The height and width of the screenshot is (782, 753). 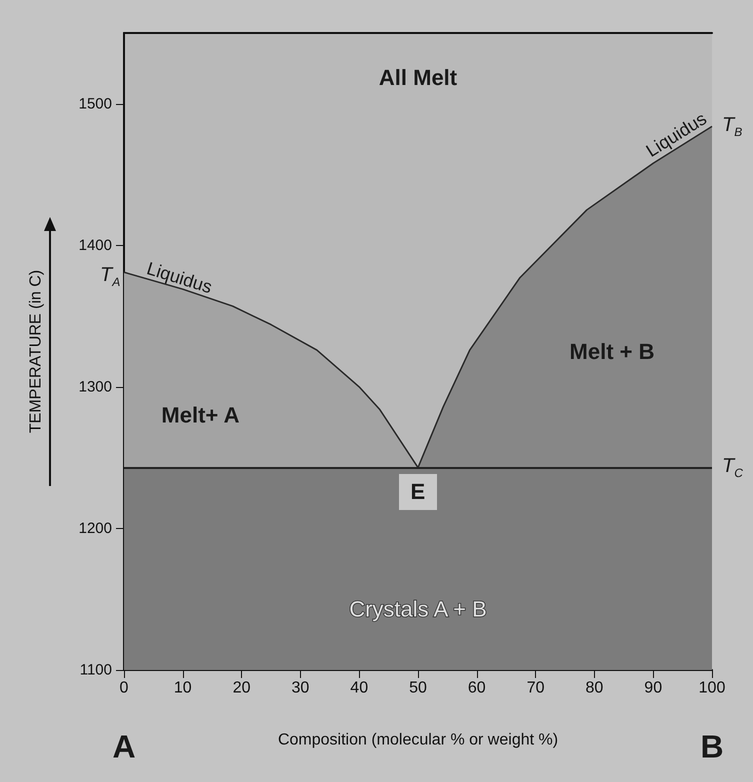 What do you see at coordinates (712, 688) in the screenshot?
I see `x-tick-label: 100` at bounding box center [712, 688].